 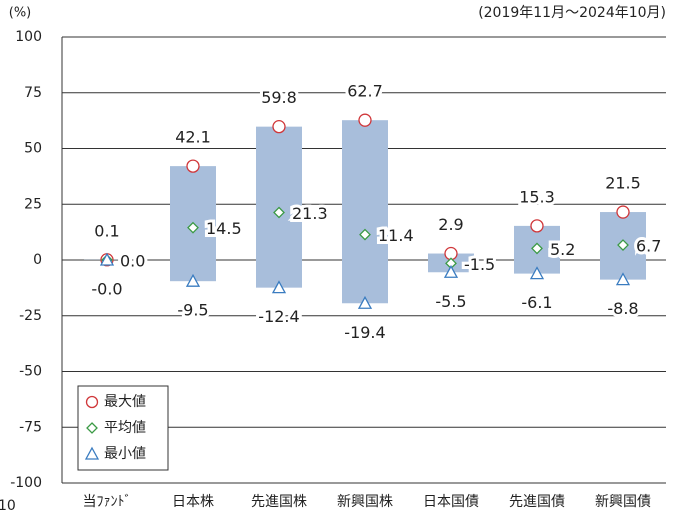 I want to click on unit-label: (%), so click(x=20, y=13).